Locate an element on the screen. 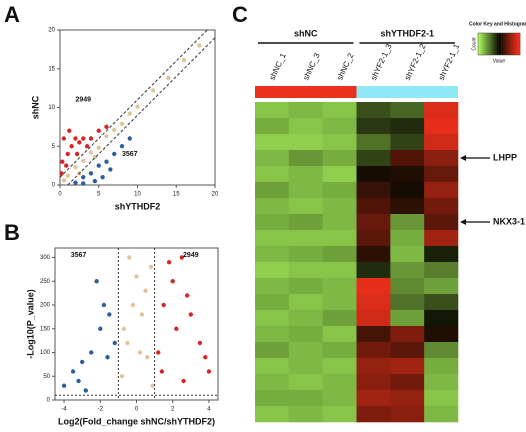  reference-line is located at coordinates (141, 111).